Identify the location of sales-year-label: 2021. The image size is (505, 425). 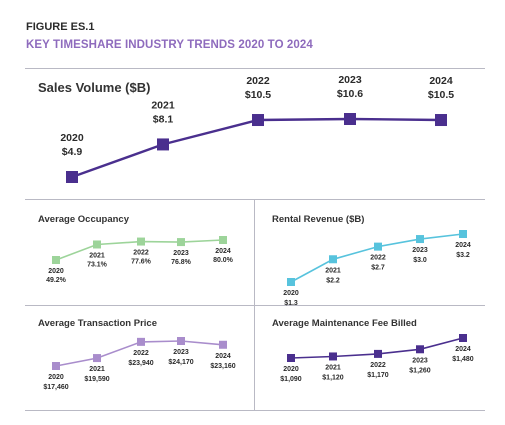
(163, 105).